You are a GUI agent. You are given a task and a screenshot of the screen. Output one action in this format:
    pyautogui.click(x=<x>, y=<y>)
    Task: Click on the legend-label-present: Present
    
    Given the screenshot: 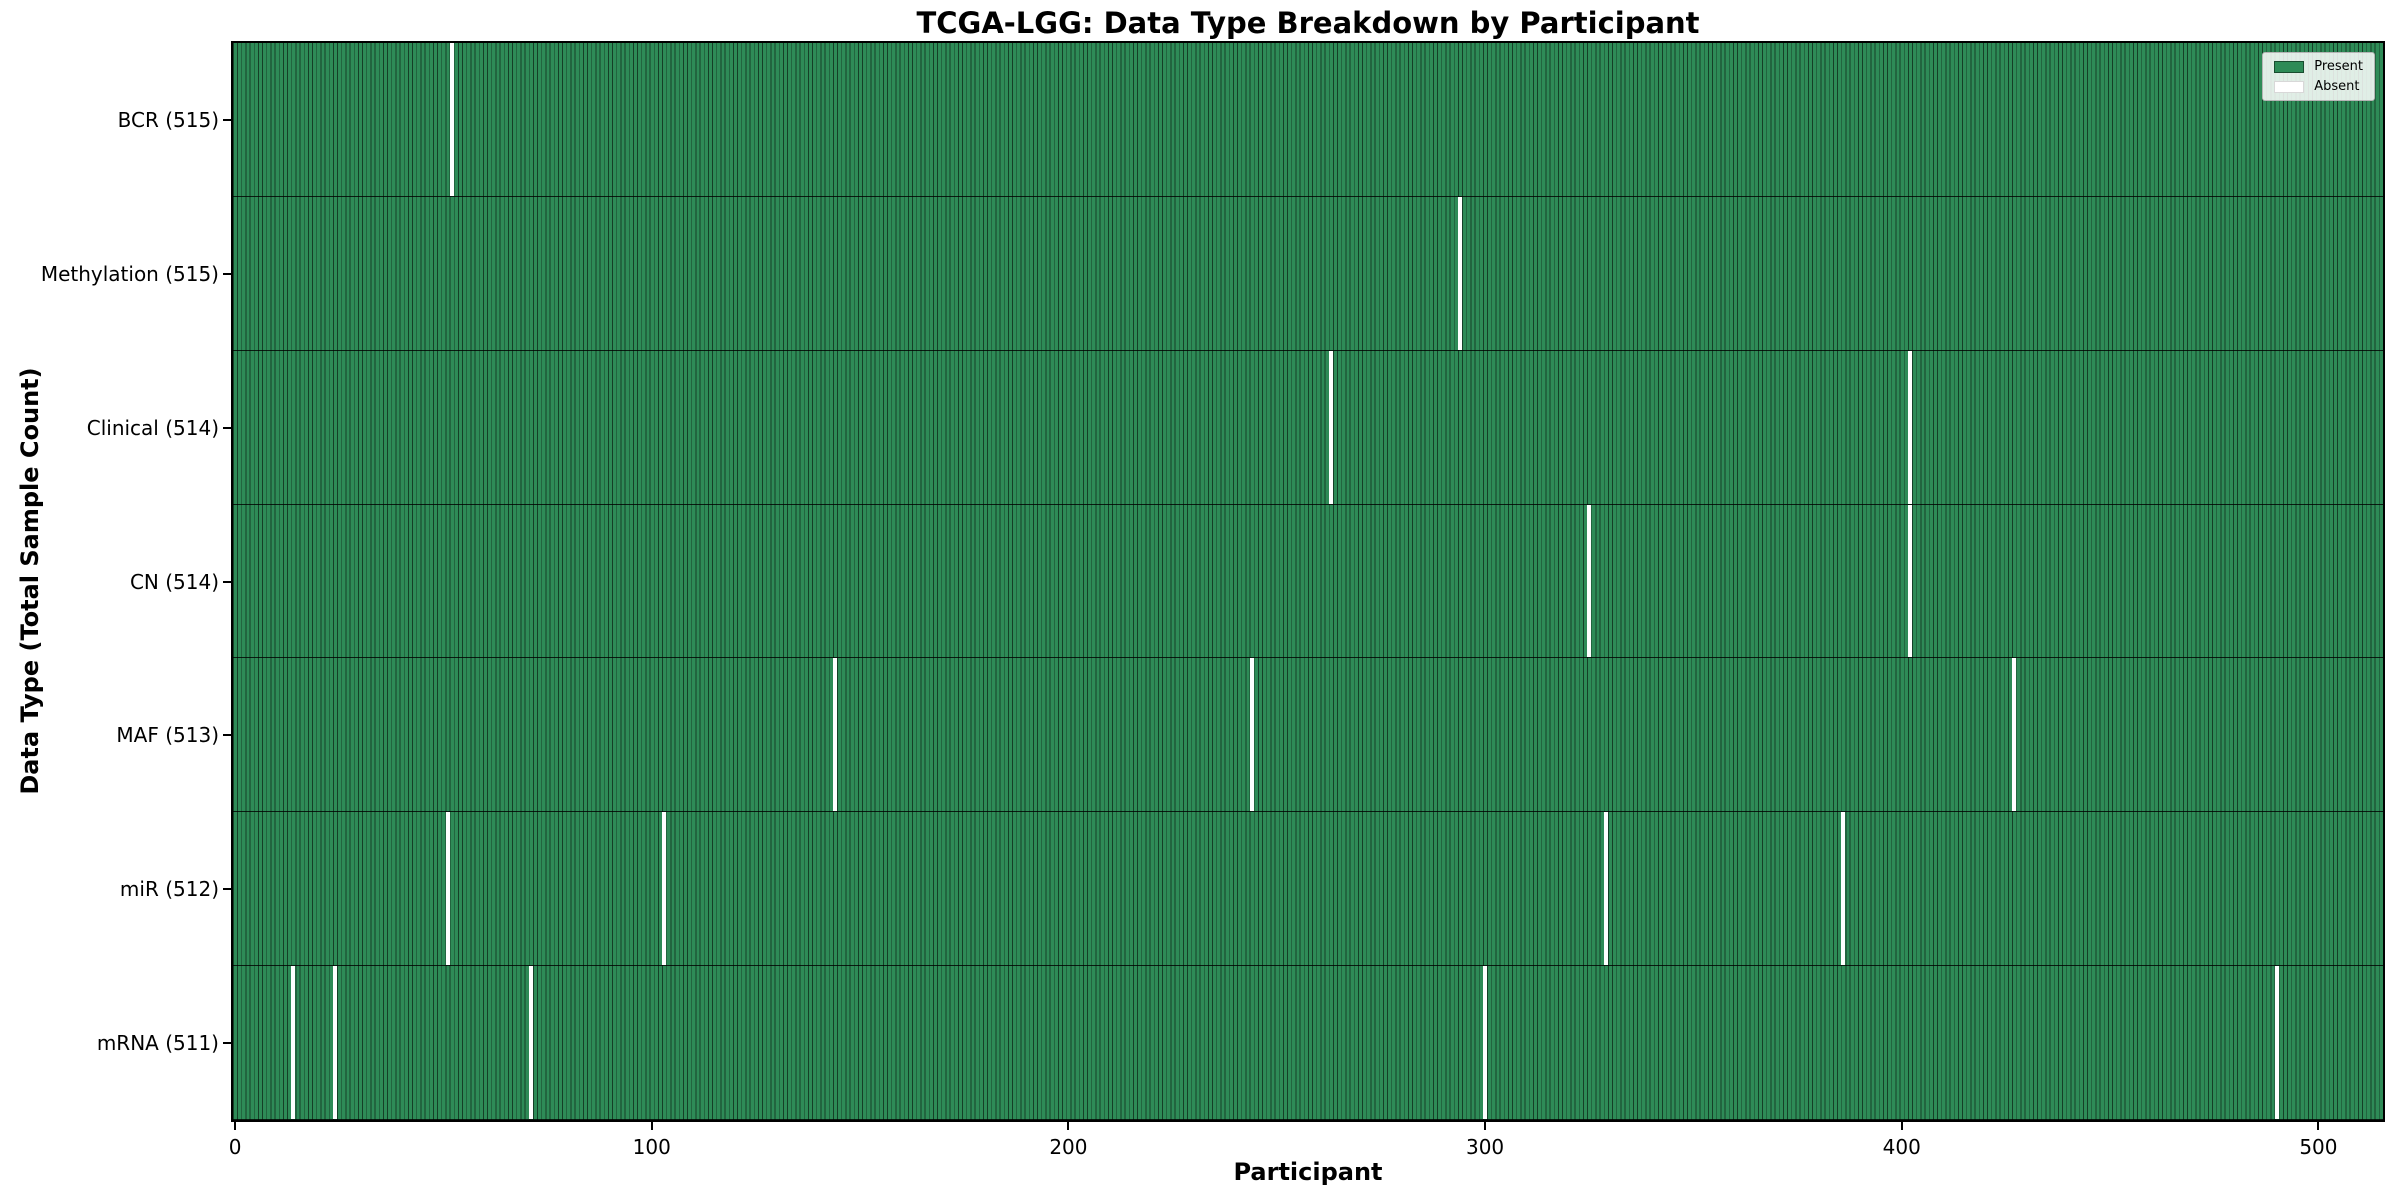 What is the action you would take?
    pyautogui.click(x=2338, y=66)
    